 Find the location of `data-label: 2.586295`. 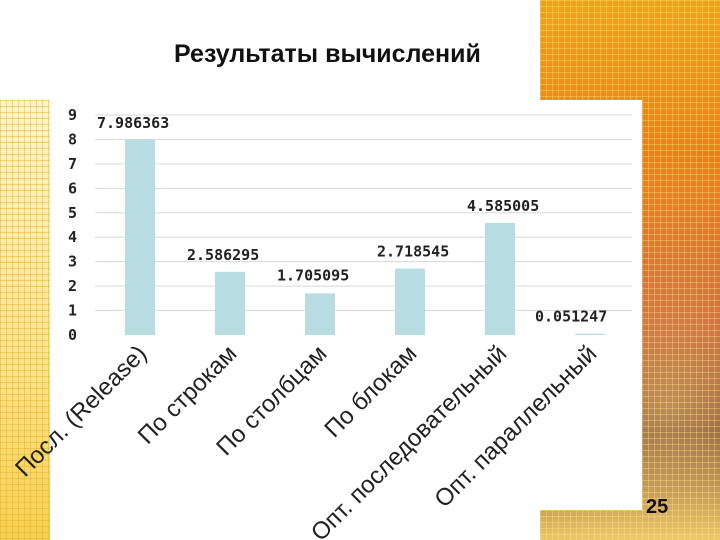

data-label: 2.586295 is located at coordinates (223, 255).